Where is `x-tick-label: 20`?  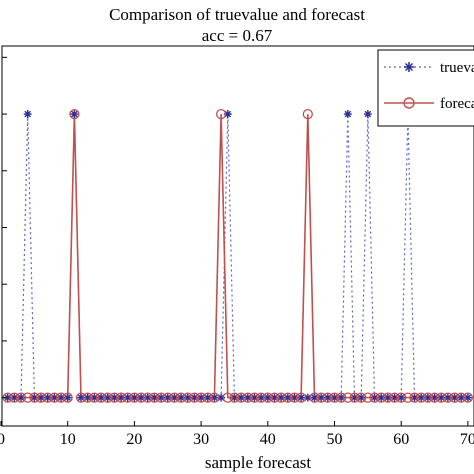 x-tick-label: 20 is located at coordinates (134, 439).